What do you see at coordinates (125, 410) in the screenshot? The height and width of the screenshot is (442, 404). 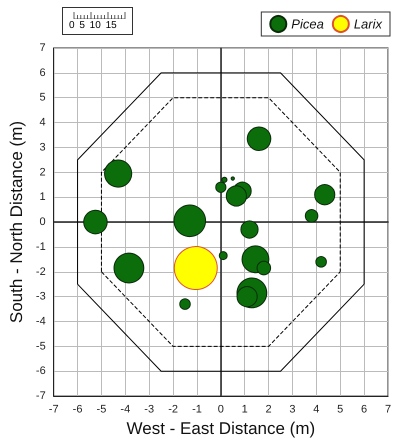 I see `x-tick-label: -4` at bounding box center [125, 410].